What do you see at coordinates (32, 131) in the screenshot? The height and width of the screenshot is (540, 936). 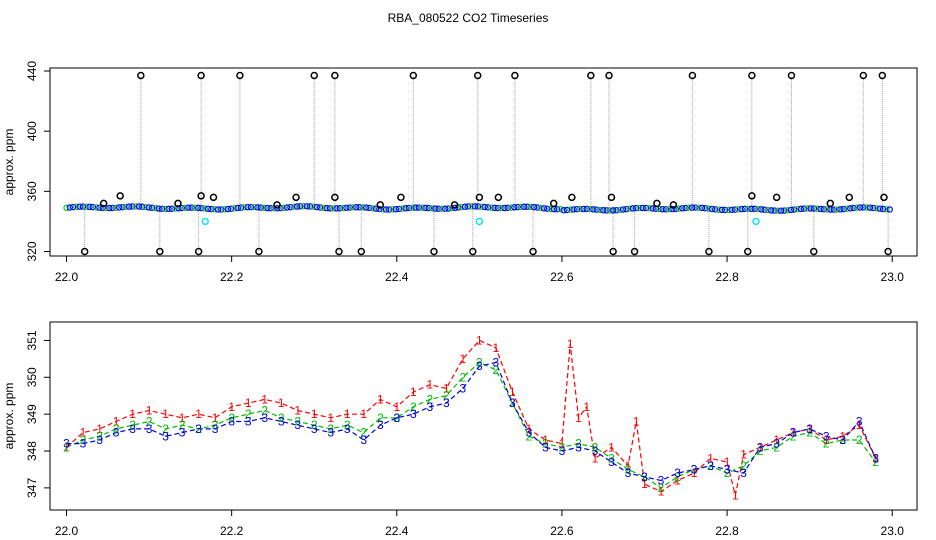 I see `top-y-tick-label: 400` at bounding box center [32, 131].